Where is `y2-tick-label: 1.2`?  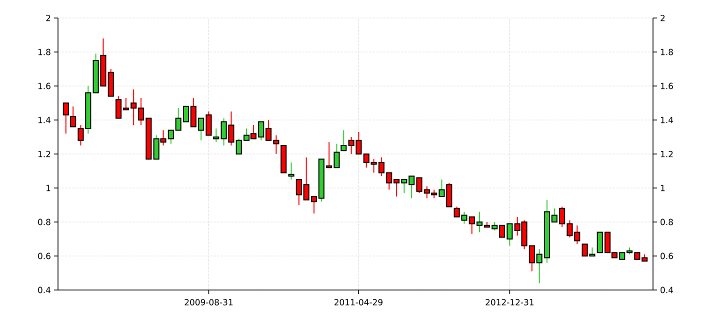 y2-tick-label: 1.2 is located at coordinates (666, 154).